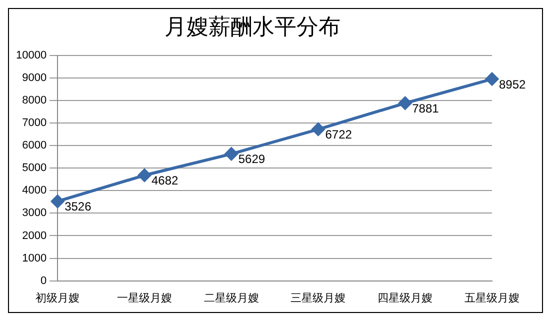  I want to click on chart-title: 月嫂薪酬水平分布, so click(252, 27).